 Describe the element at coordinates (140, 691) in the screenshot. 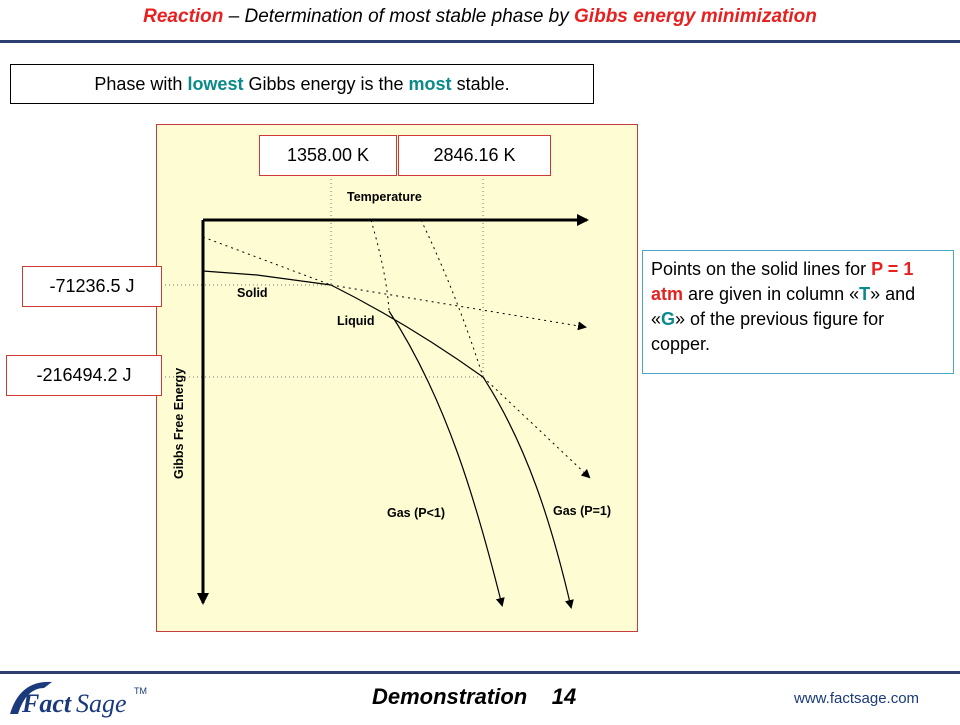

I see `logo-tm: TM` at that location.